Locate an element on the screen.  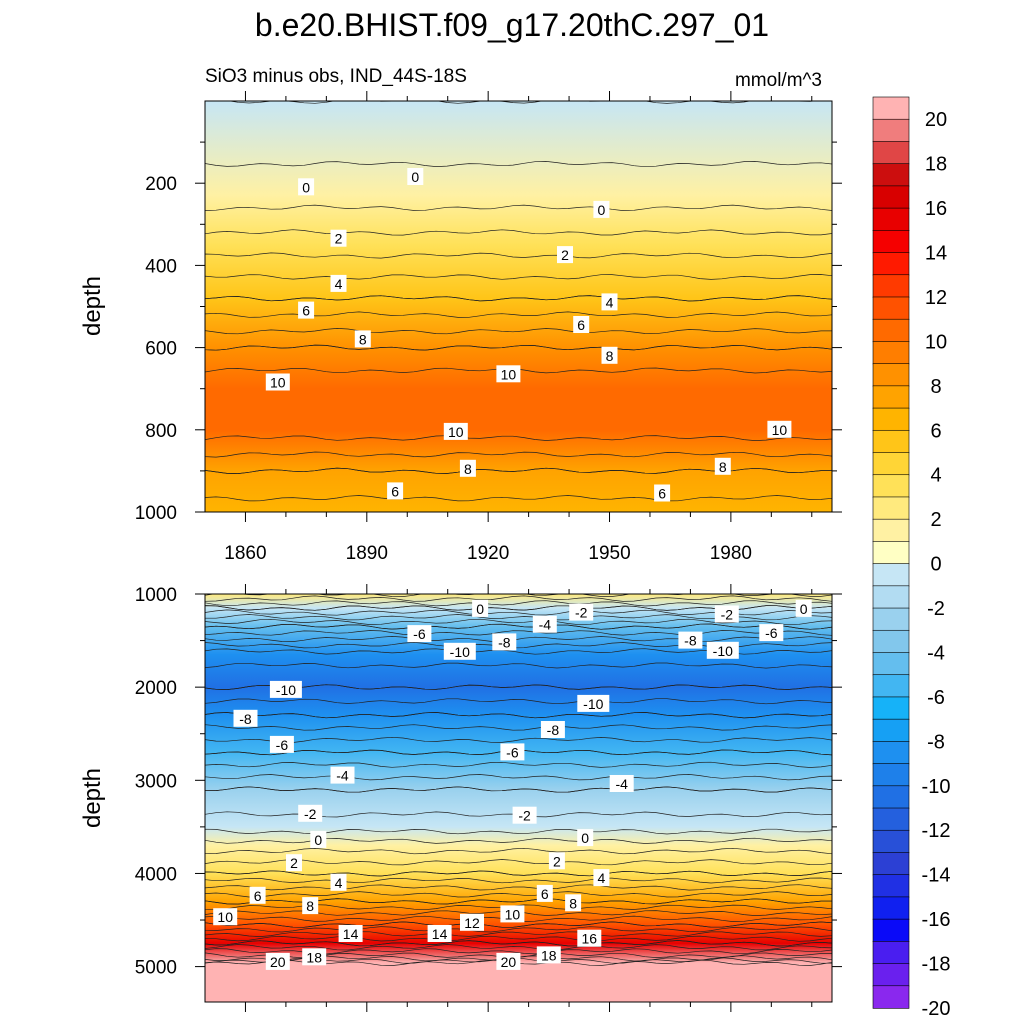
contour-label: -6 is located at coordinates (771, 633).